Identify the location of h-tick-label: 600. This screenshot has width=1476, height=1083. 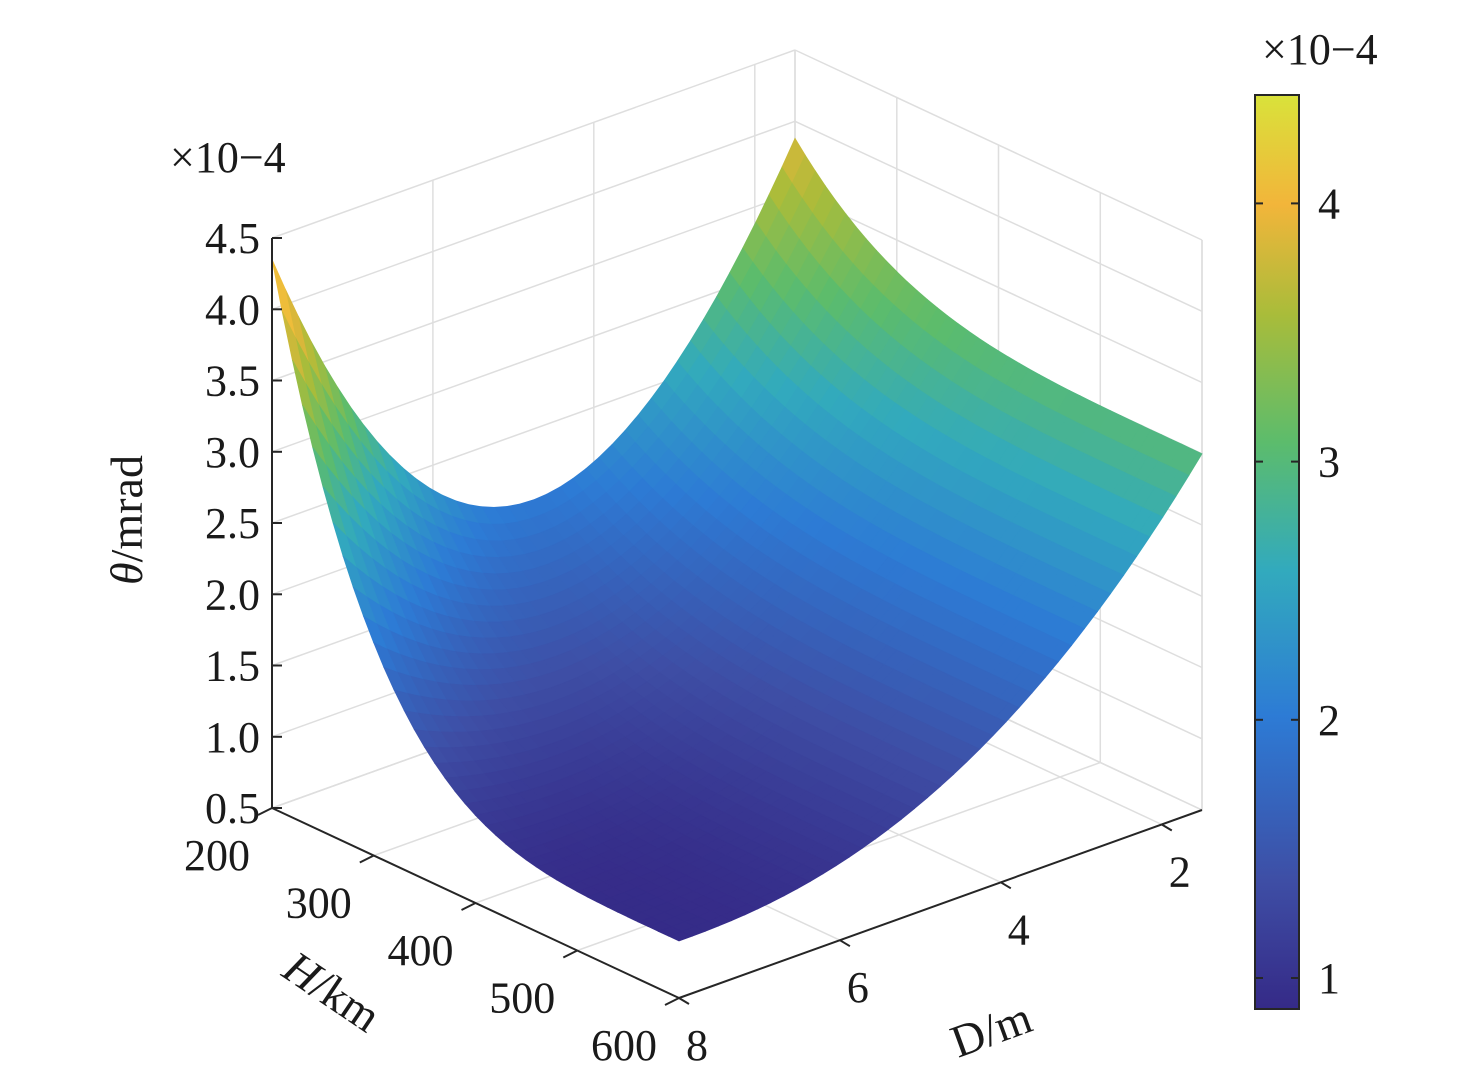
(624, 1045).